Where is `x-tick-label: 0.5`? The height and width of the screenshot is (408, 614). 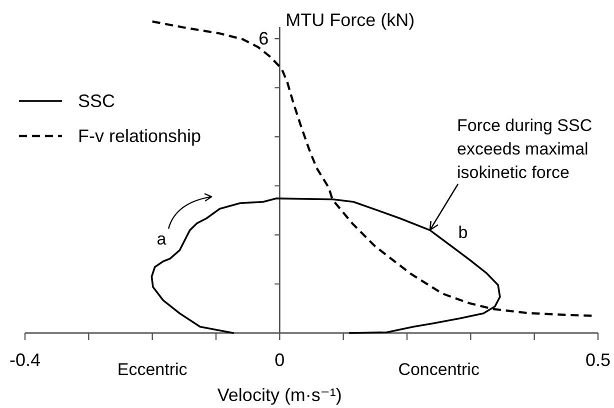
x-tick-label: 0.5 is located at coordinates (598, 360).